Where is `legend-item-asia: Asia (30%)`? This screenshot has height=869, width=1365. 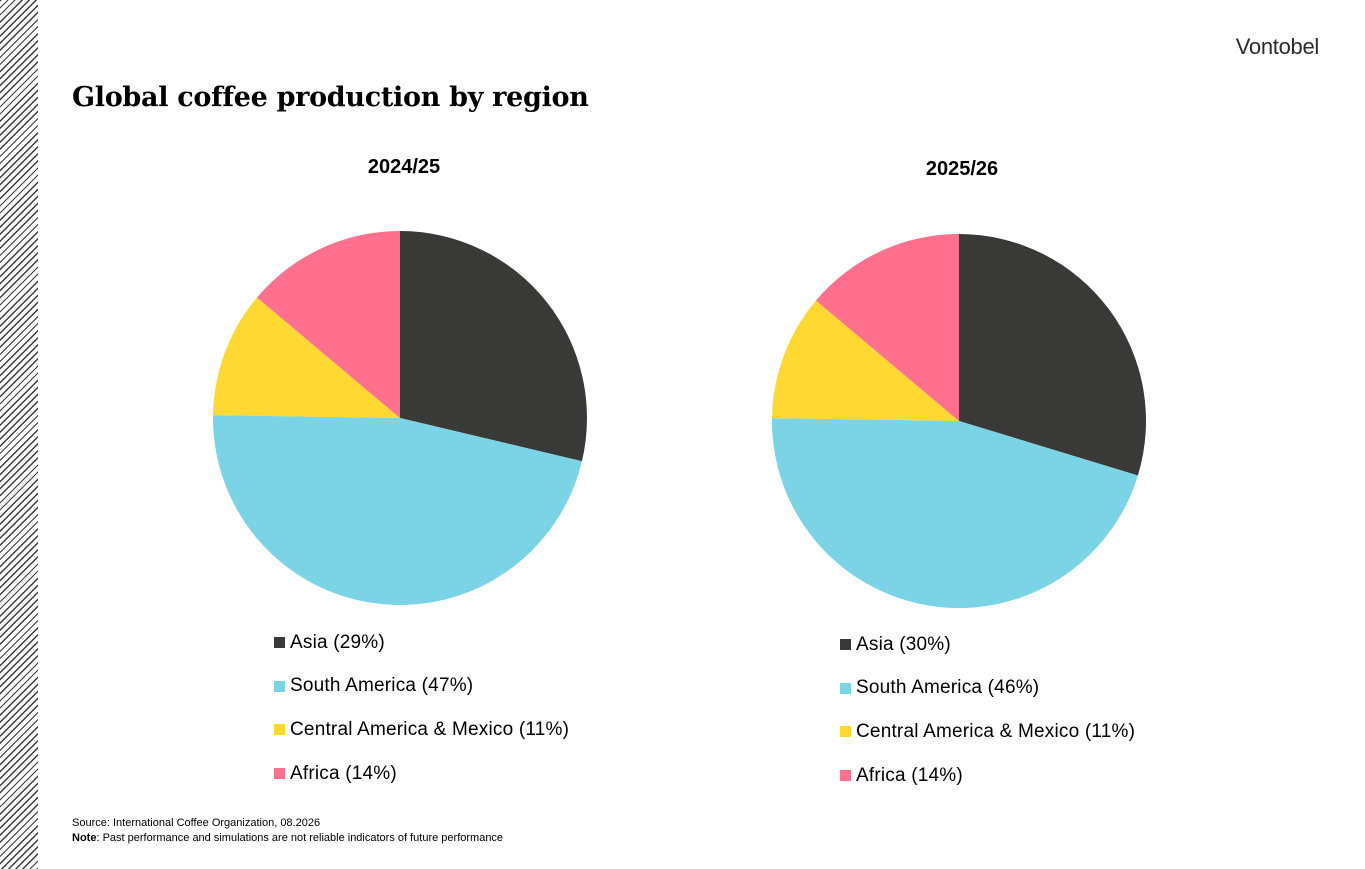 legend-item-asia: Asia (30%) is located at coordinates (987, 645).